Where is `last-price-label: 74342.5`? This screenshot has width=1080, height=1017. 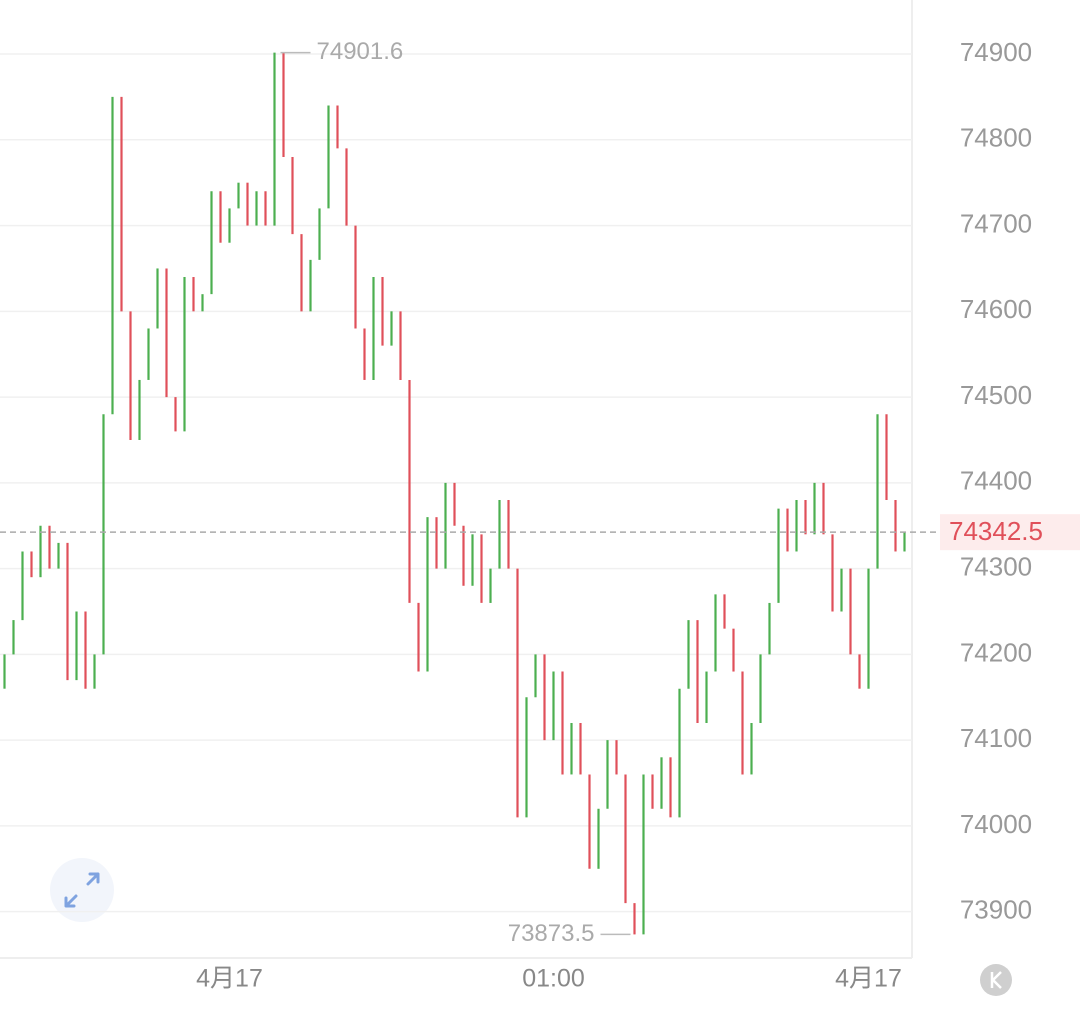 last-price-label: 74342.5 is located at coordinates (996, 531).